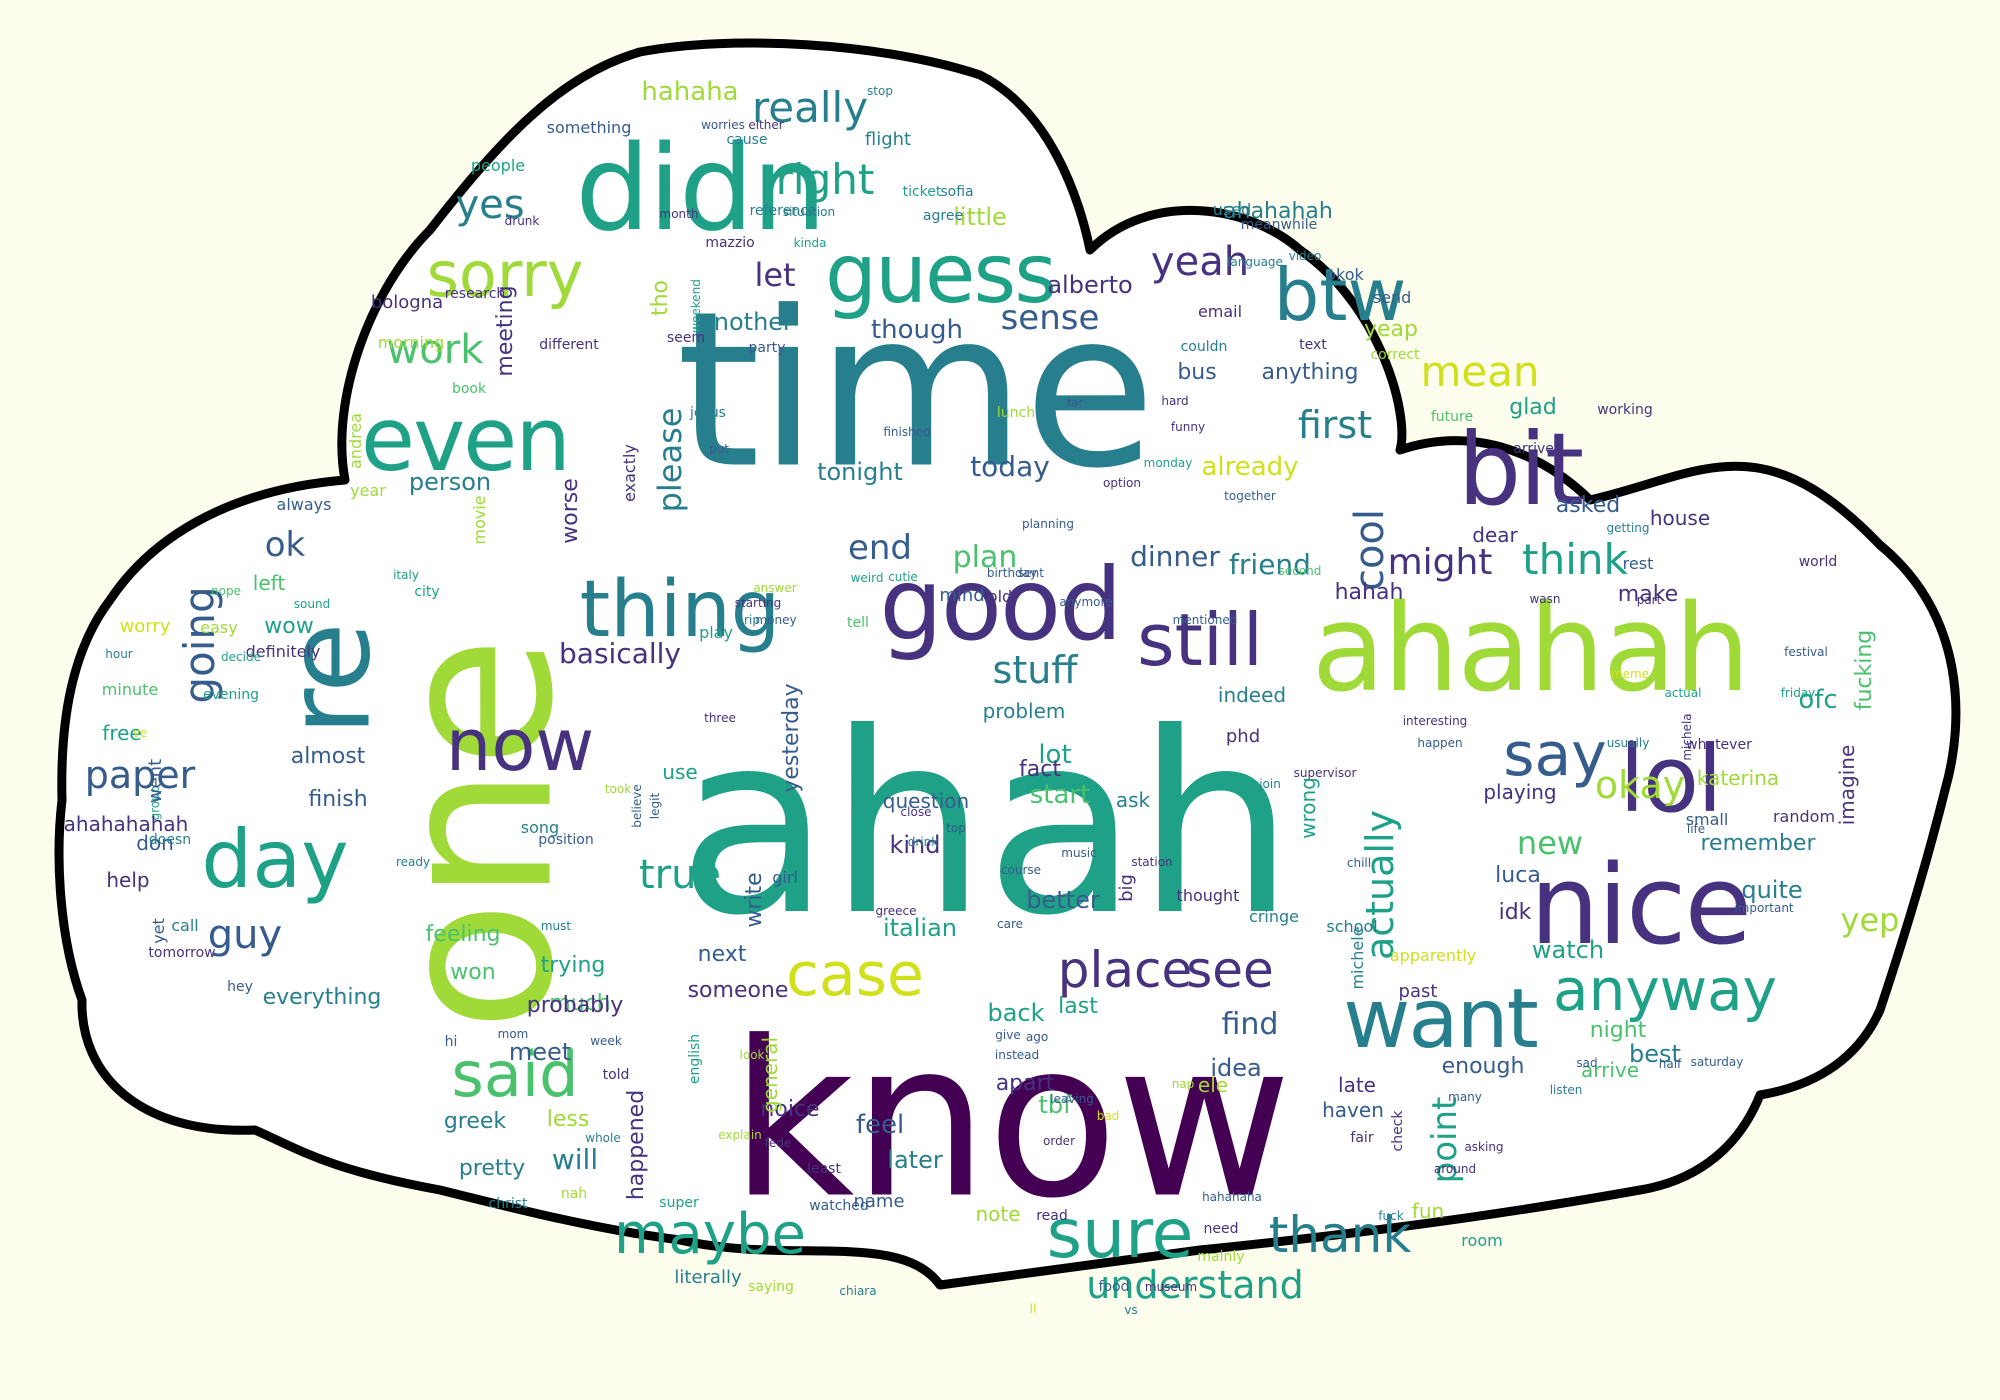  Describe the element at coordinates (1798, 693) in the screenshot. I see `cloud-word: friday` at that location.